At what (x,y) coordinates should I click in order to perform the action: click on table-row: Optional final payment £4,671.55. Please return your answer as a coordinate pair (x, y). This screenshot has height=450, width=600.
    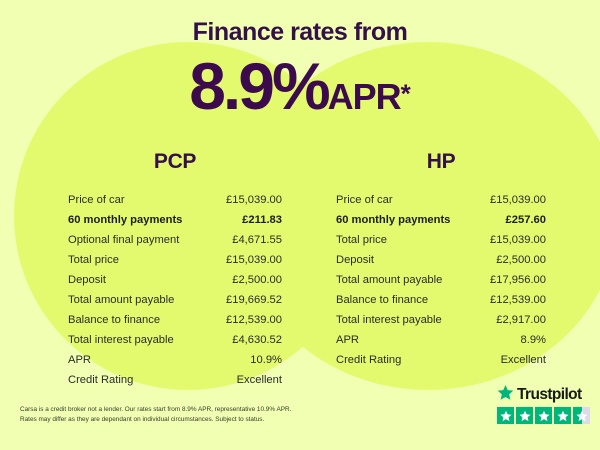
    Looking at the image, I should click on (175, 240).